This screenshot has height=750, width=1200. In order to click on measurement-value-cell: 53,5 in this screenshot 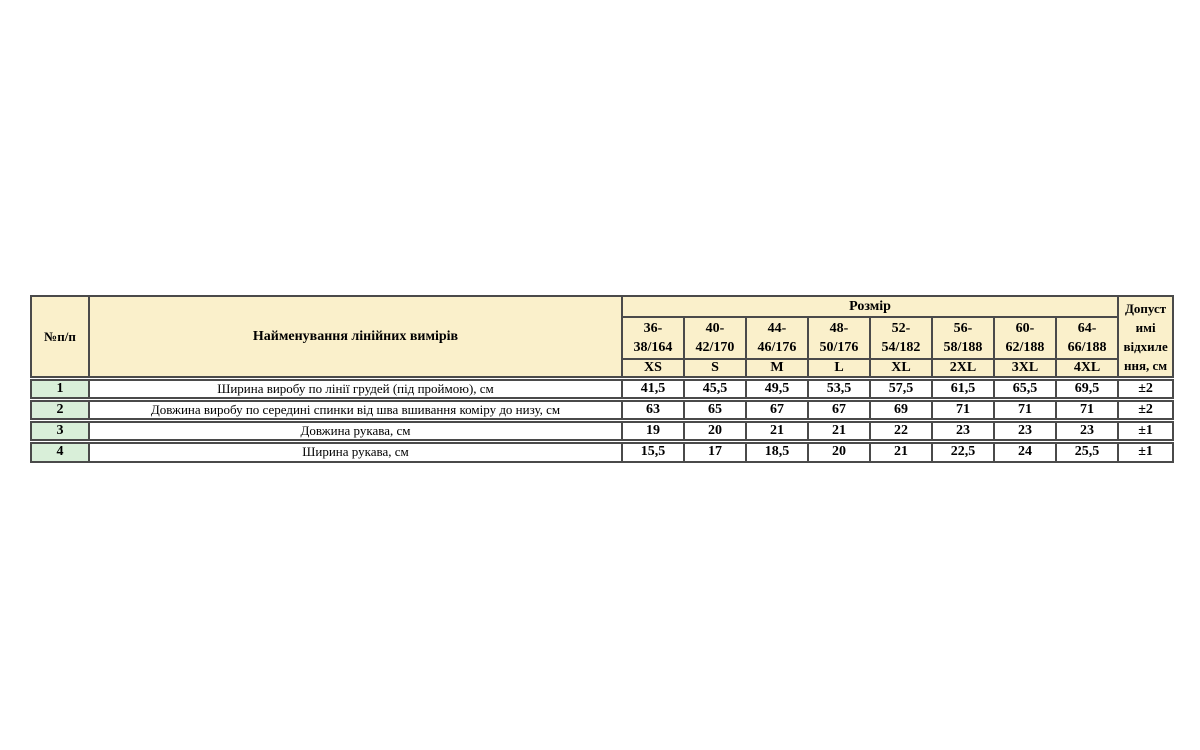, I will do `click(839, 388)`.